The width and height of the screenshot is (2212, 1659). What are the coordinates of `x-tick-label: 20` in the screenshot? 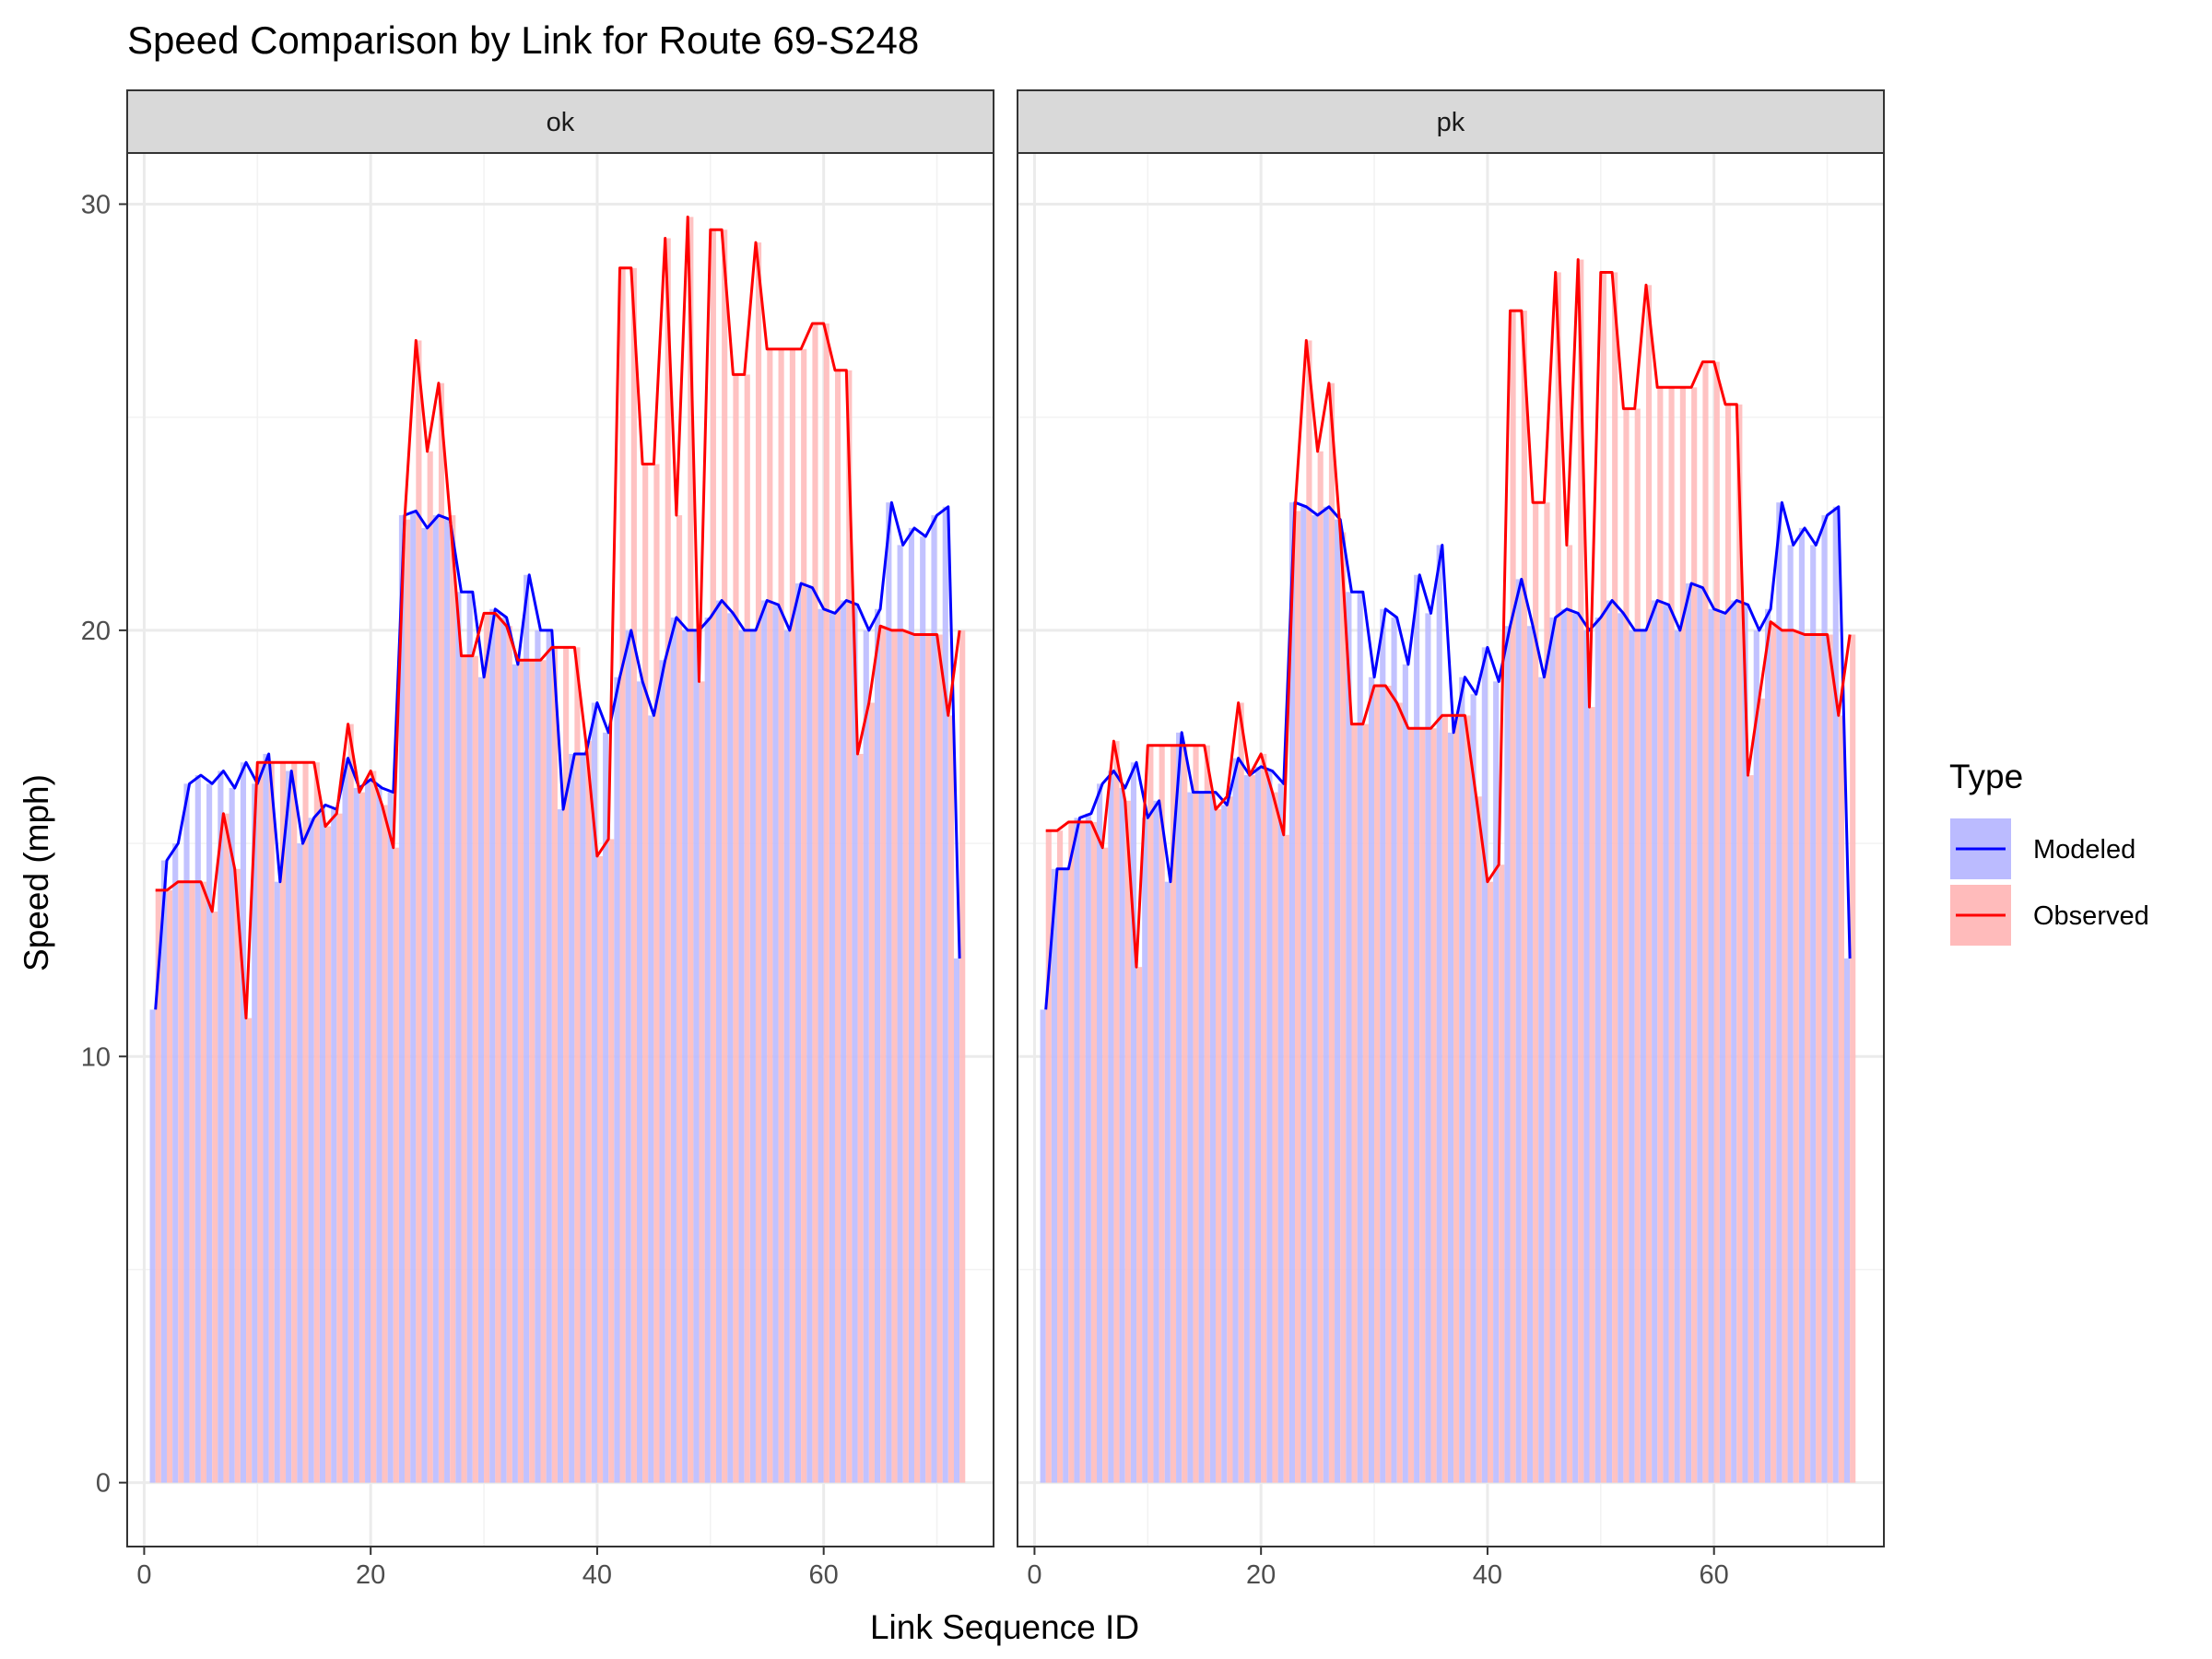 It's located at (1261, 1575).